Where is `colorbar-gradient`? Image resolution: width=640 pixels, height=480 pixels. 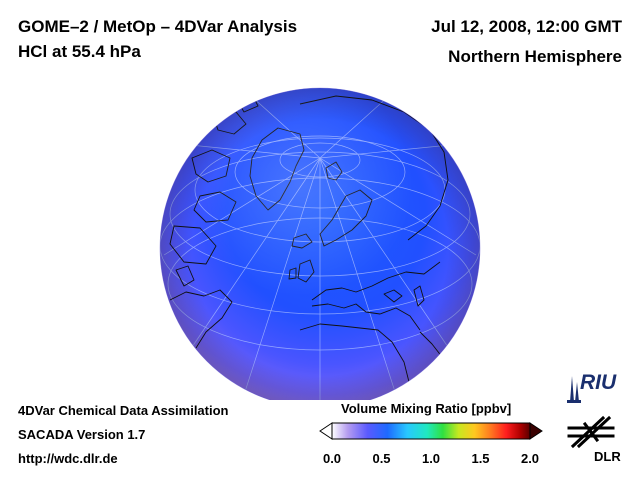 colorbar-gradient is located at coordinates (431, 431).